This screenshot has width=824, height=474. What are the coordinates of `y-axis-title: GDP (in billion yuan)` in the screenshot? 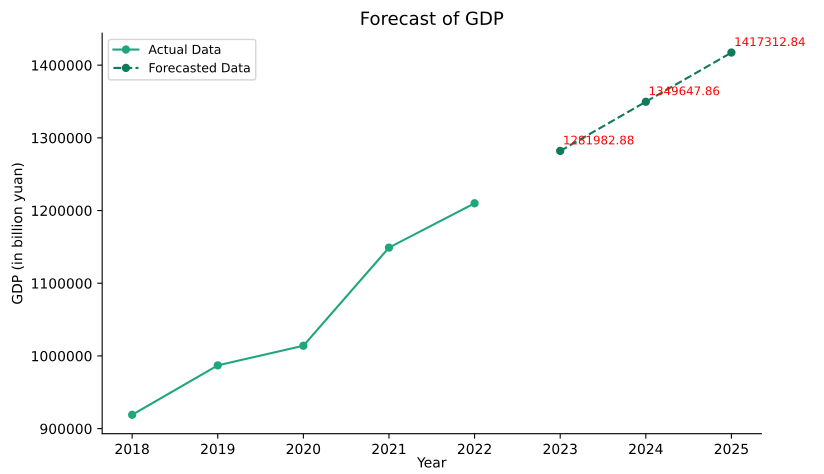 It's located at (19, 233).